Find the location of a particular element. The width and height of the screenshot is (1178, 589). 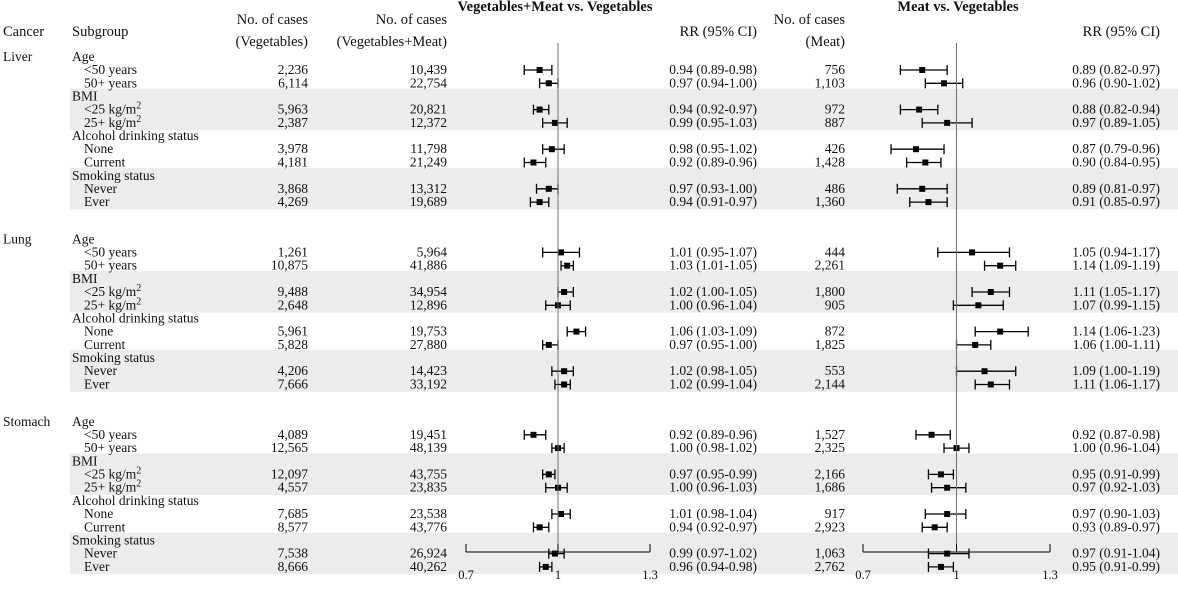

cases-vegetables: 5,963 is located at coordinates (293, 109).